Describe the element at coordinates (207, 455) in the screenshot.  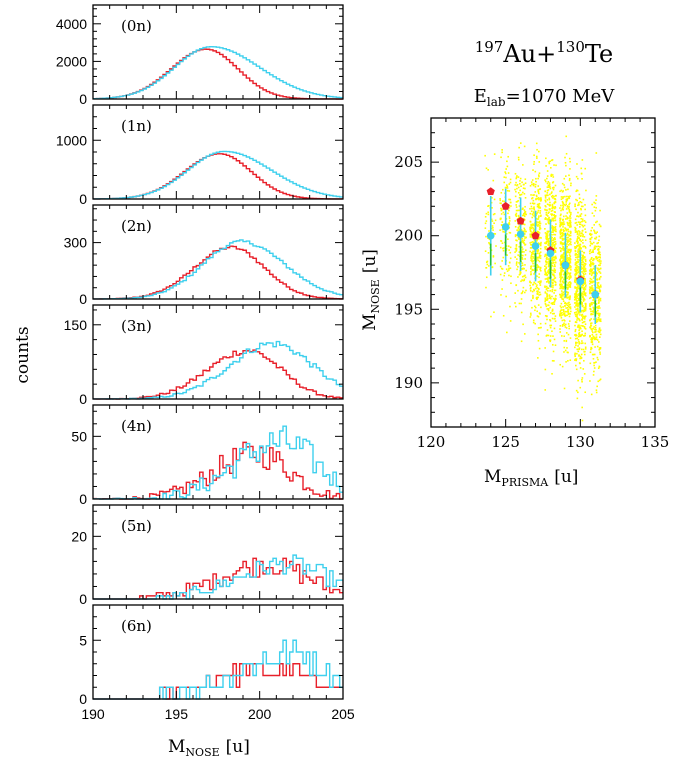
I see `histogram-panel: 050(4n)` at that location.